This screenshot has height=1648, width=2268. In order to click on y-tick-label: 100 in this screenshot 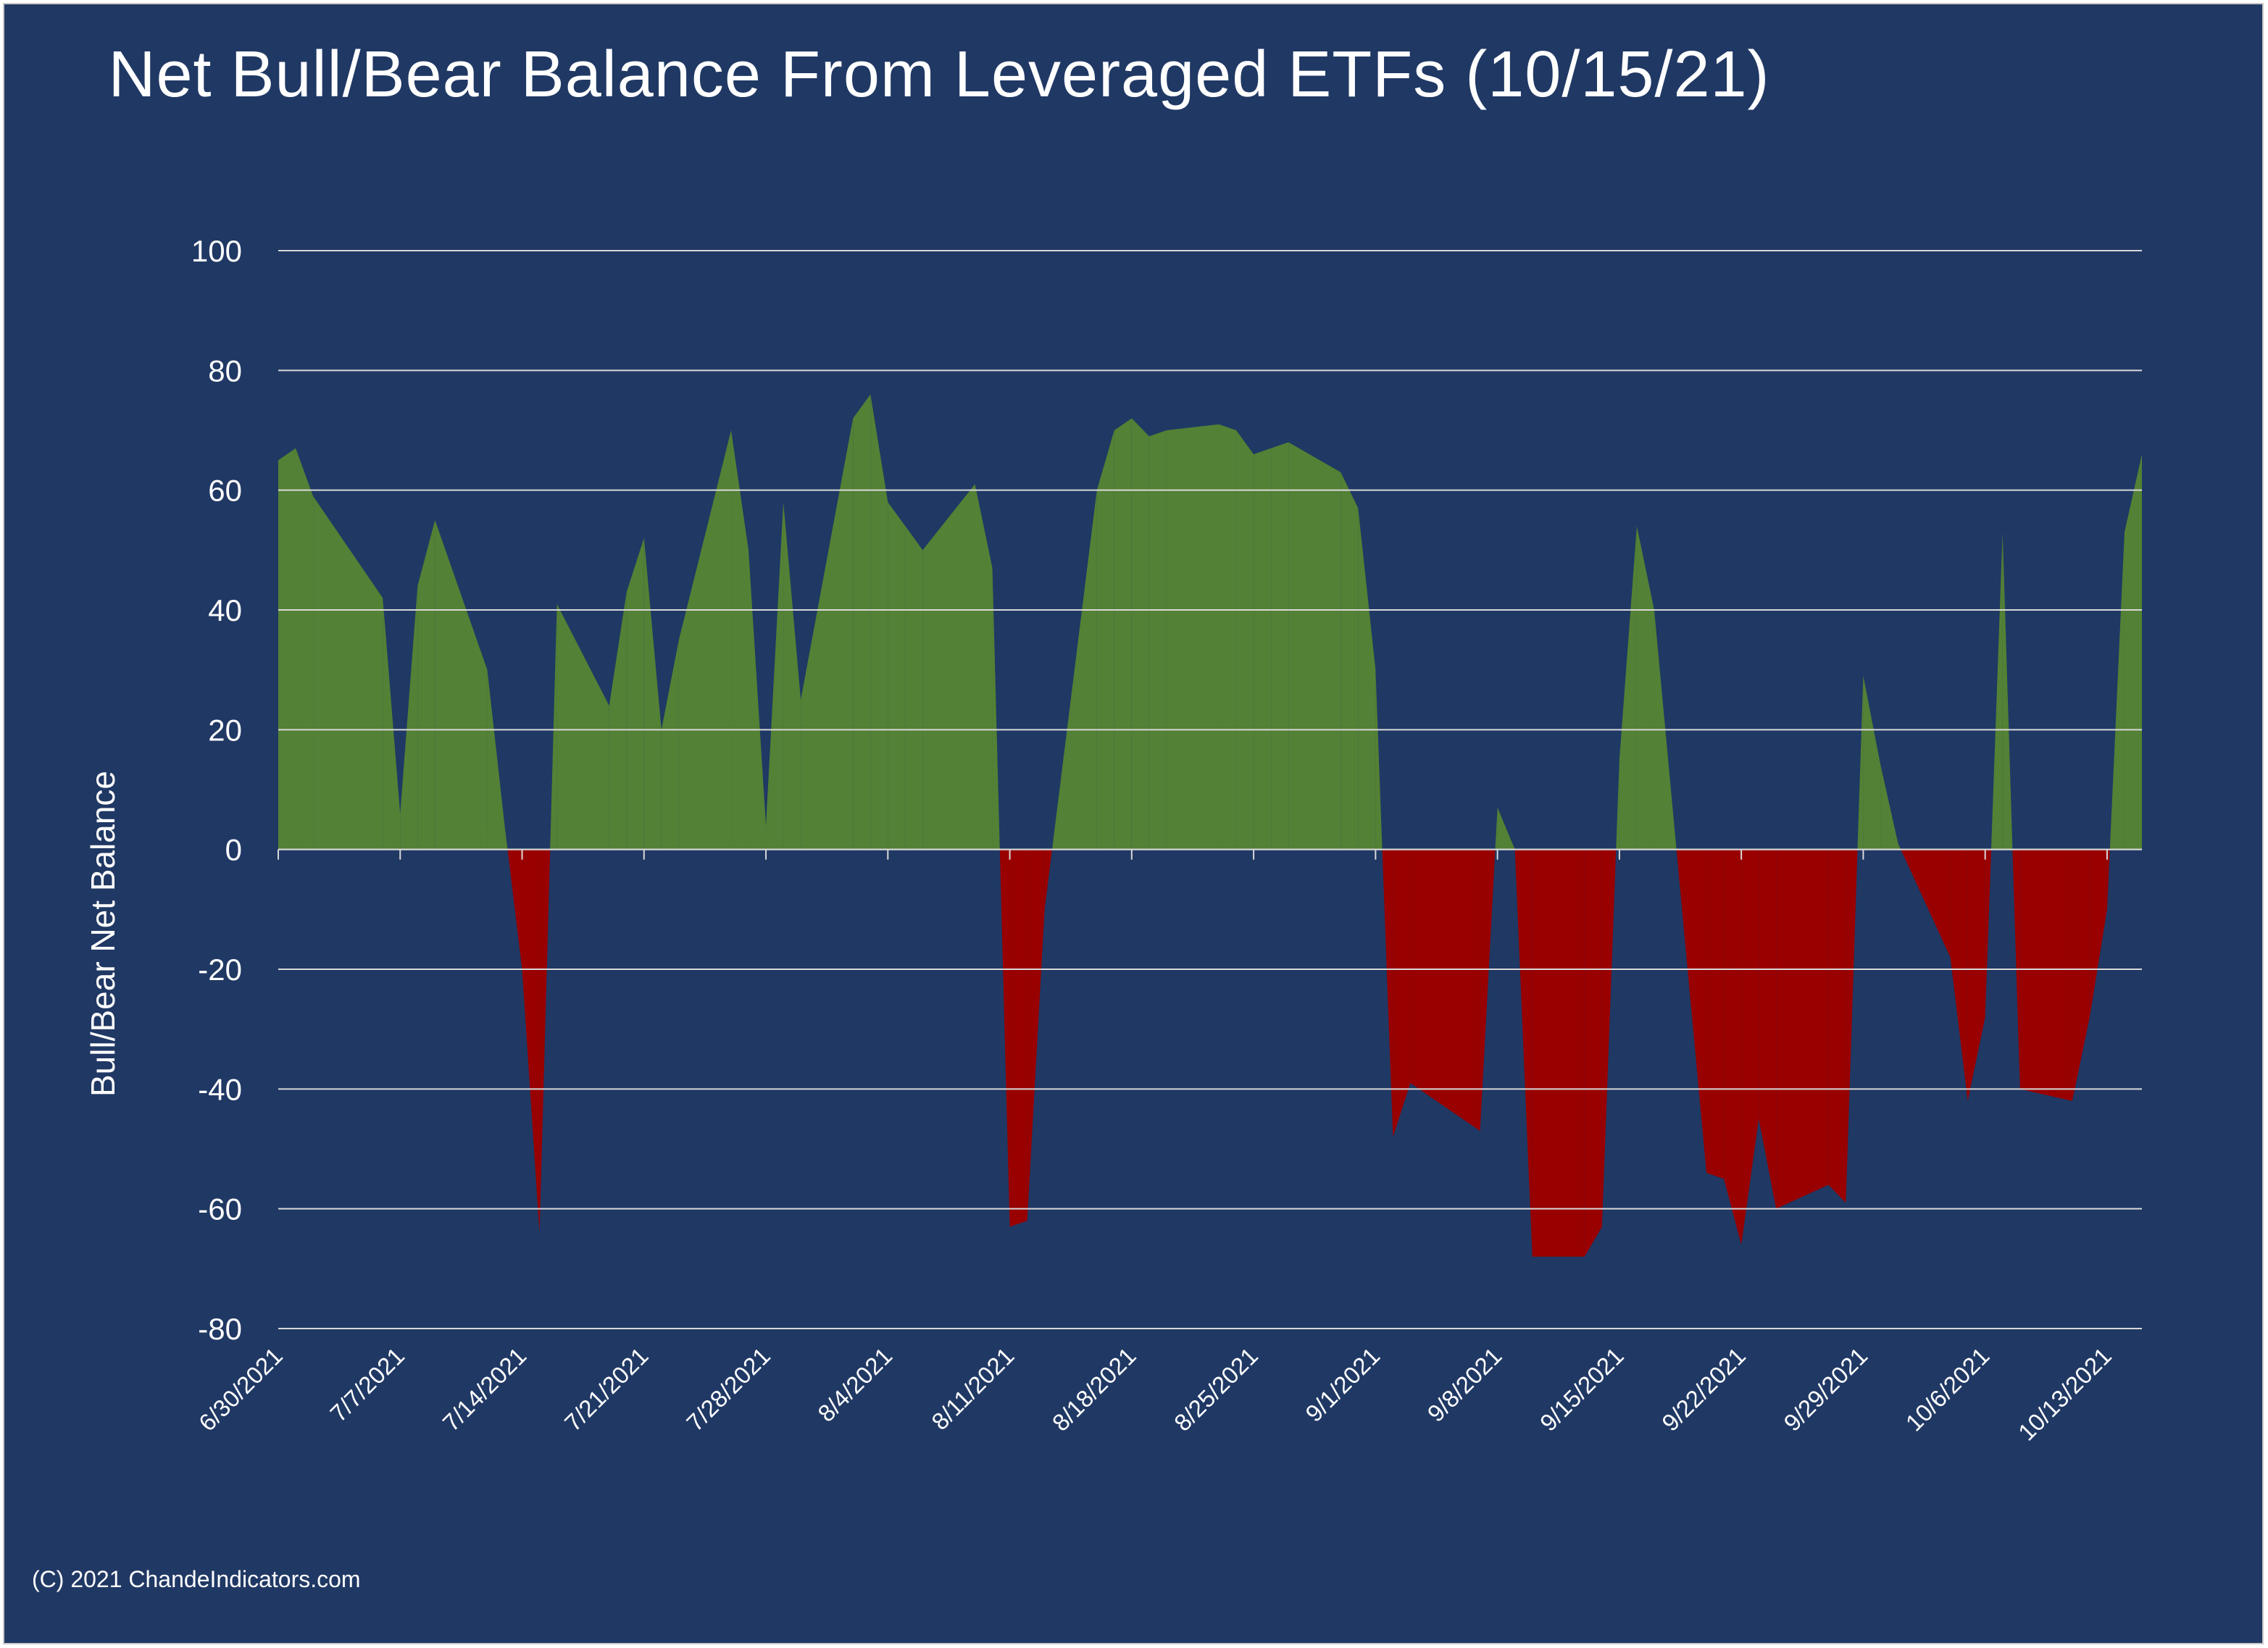, I will do `click(216, 251)`.